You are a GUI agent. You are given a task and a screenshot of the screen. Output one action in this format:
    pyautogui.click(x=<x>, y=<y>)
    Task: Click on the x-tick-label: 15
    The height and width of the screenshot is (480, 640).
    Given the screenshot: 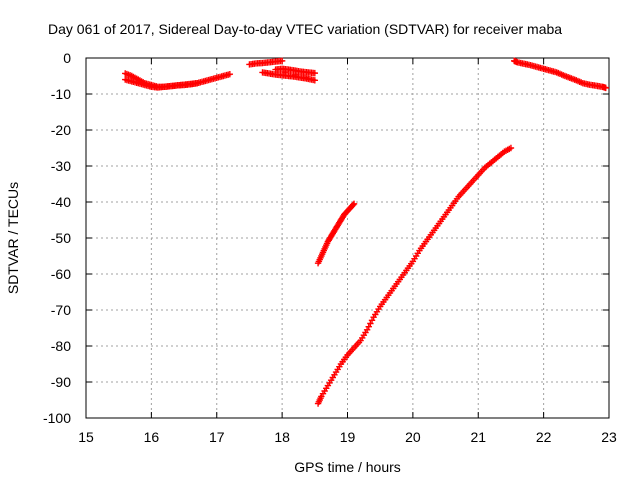 What is the action you would take?
    pyautogui.click(x=86, y=437)
    